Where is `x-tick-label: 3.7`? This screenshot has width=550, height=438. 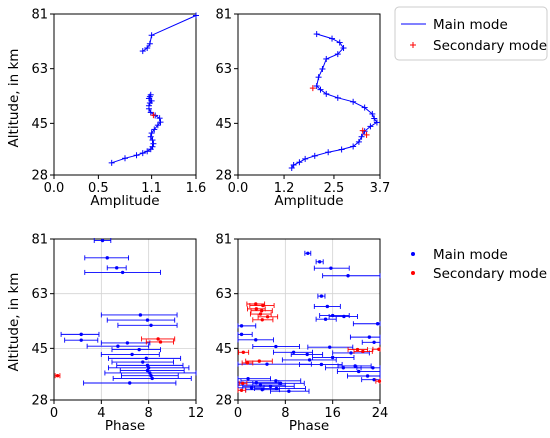
x-tick-label: 3.7 is located at coordinates (380, 188).